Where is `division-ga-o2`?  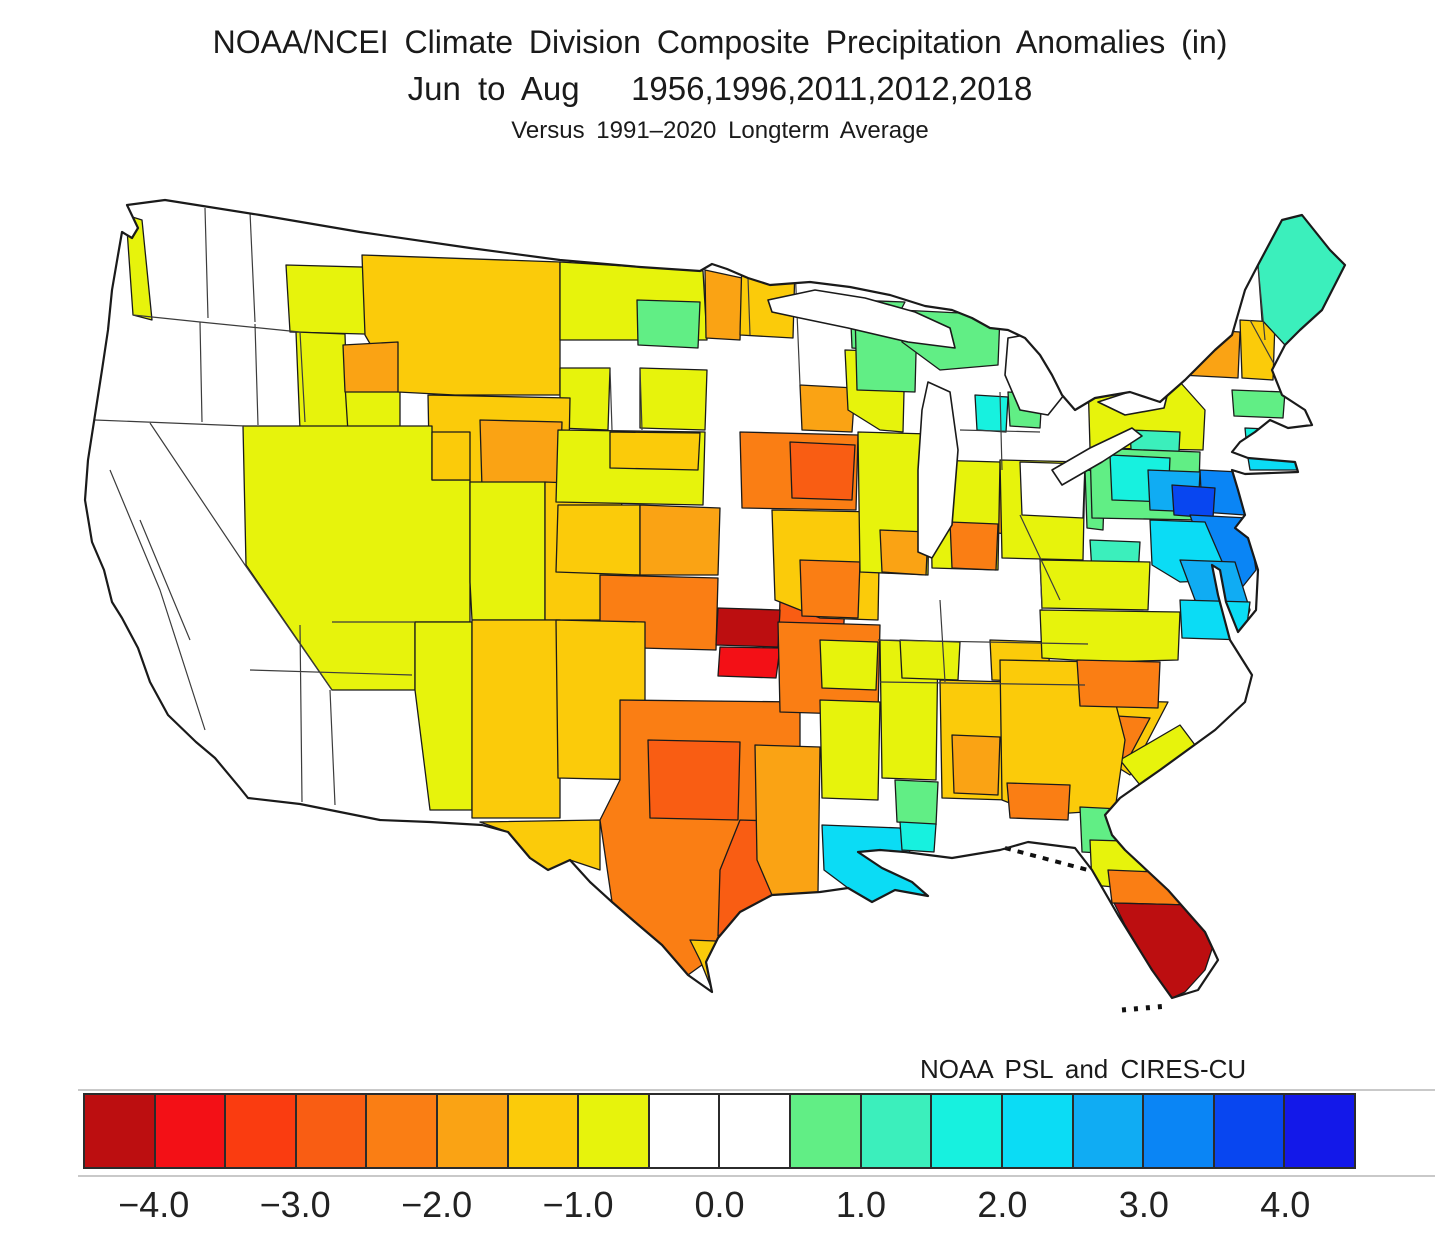 division-ga-o2 is located at coordinates (1038, 801).